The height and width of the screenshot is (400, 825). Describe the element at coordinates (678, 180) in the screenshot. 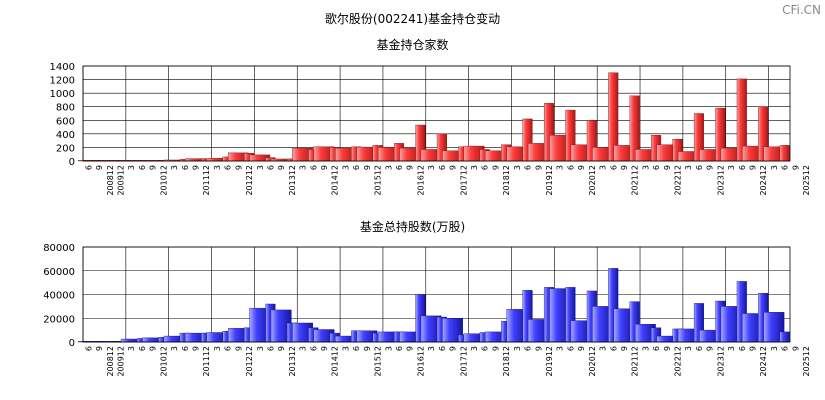

I see `c1-xtick-label: 202212` at that location.